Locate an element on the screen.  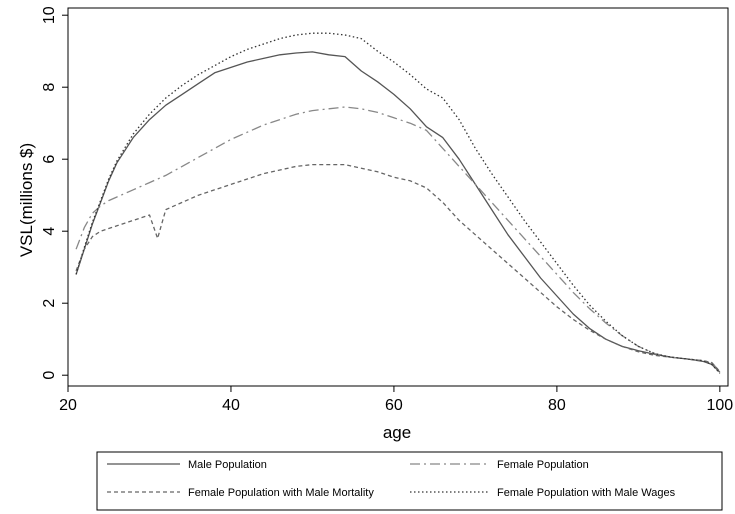
y-tick-label: 8 is located at coordinates (49, 87).